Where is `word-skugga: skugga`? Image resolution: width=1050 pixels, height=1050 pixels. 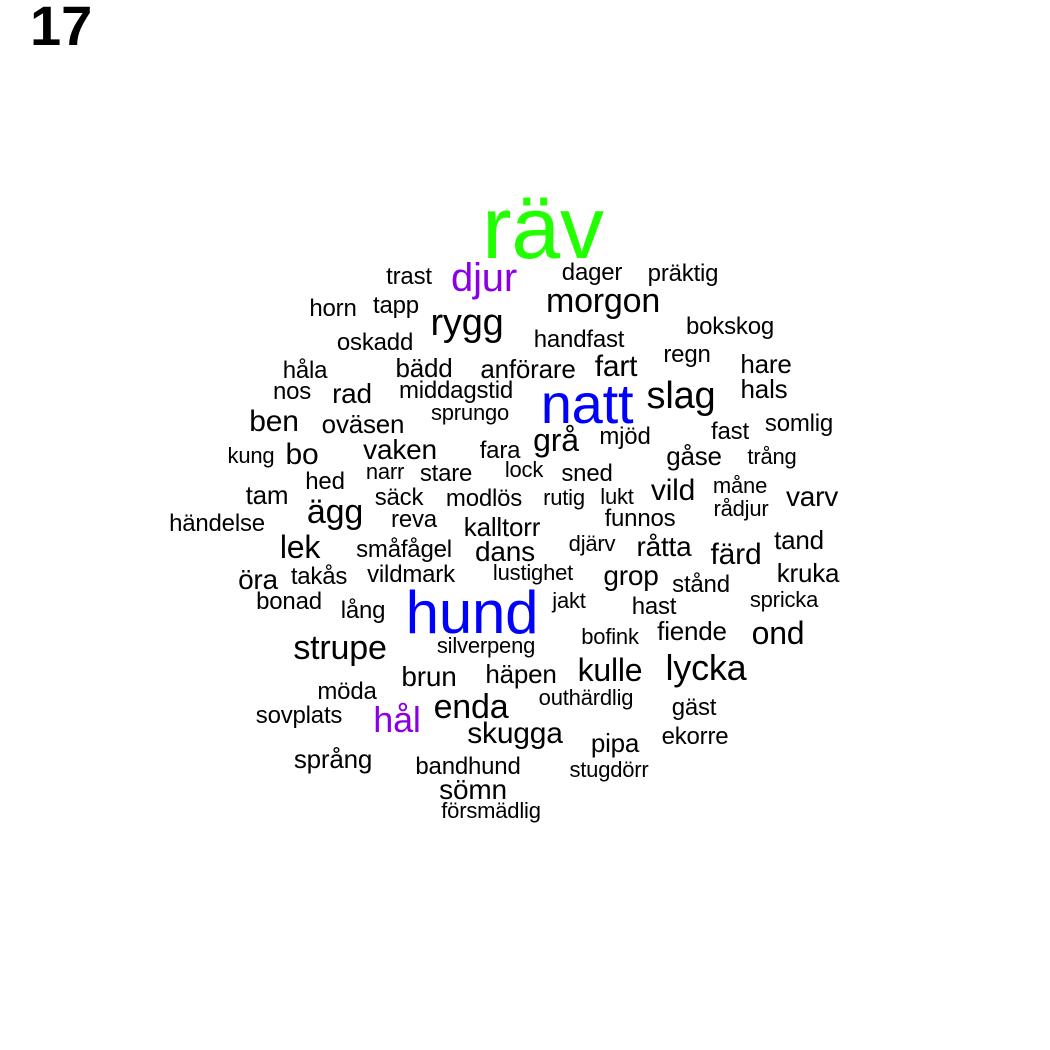 word-skugga: skugga is located at coordinates (515, 733).